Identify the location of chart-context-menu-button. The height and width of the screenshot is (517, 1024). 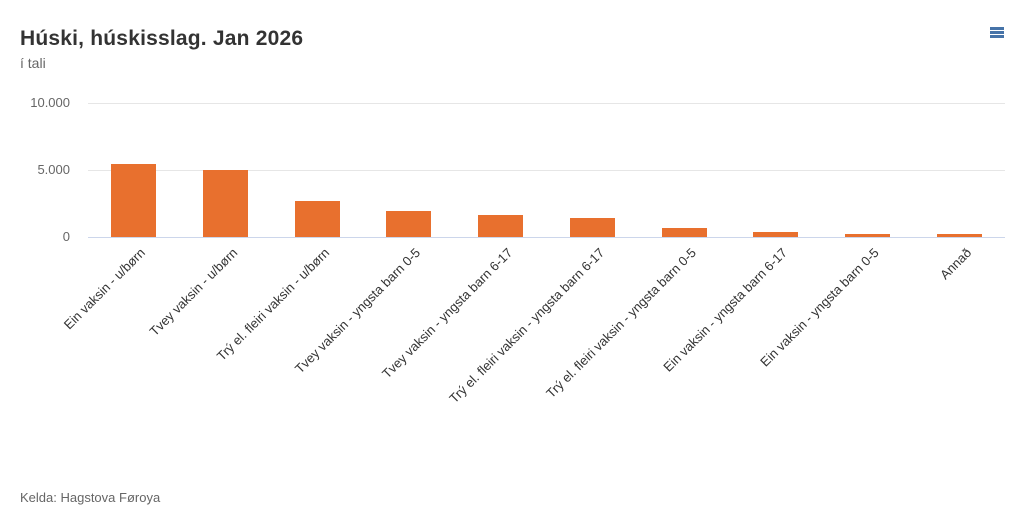
(997, 32).